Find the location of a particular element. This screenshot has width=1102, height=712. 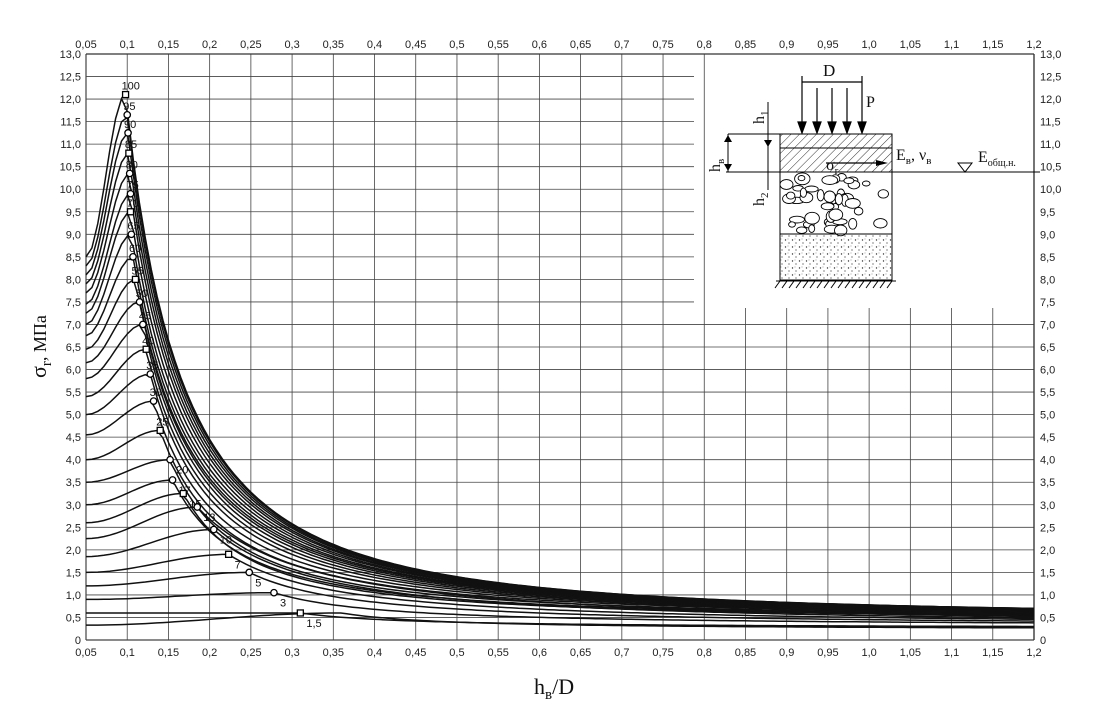

y-tick-label-left: 0 is located at coordinates (78, 641).